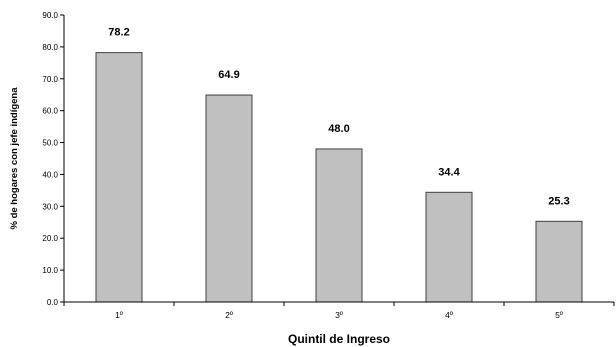 This screenshot has height=347, width=616. I want to click on y-tick-label: 0.0, so click(53, 302).